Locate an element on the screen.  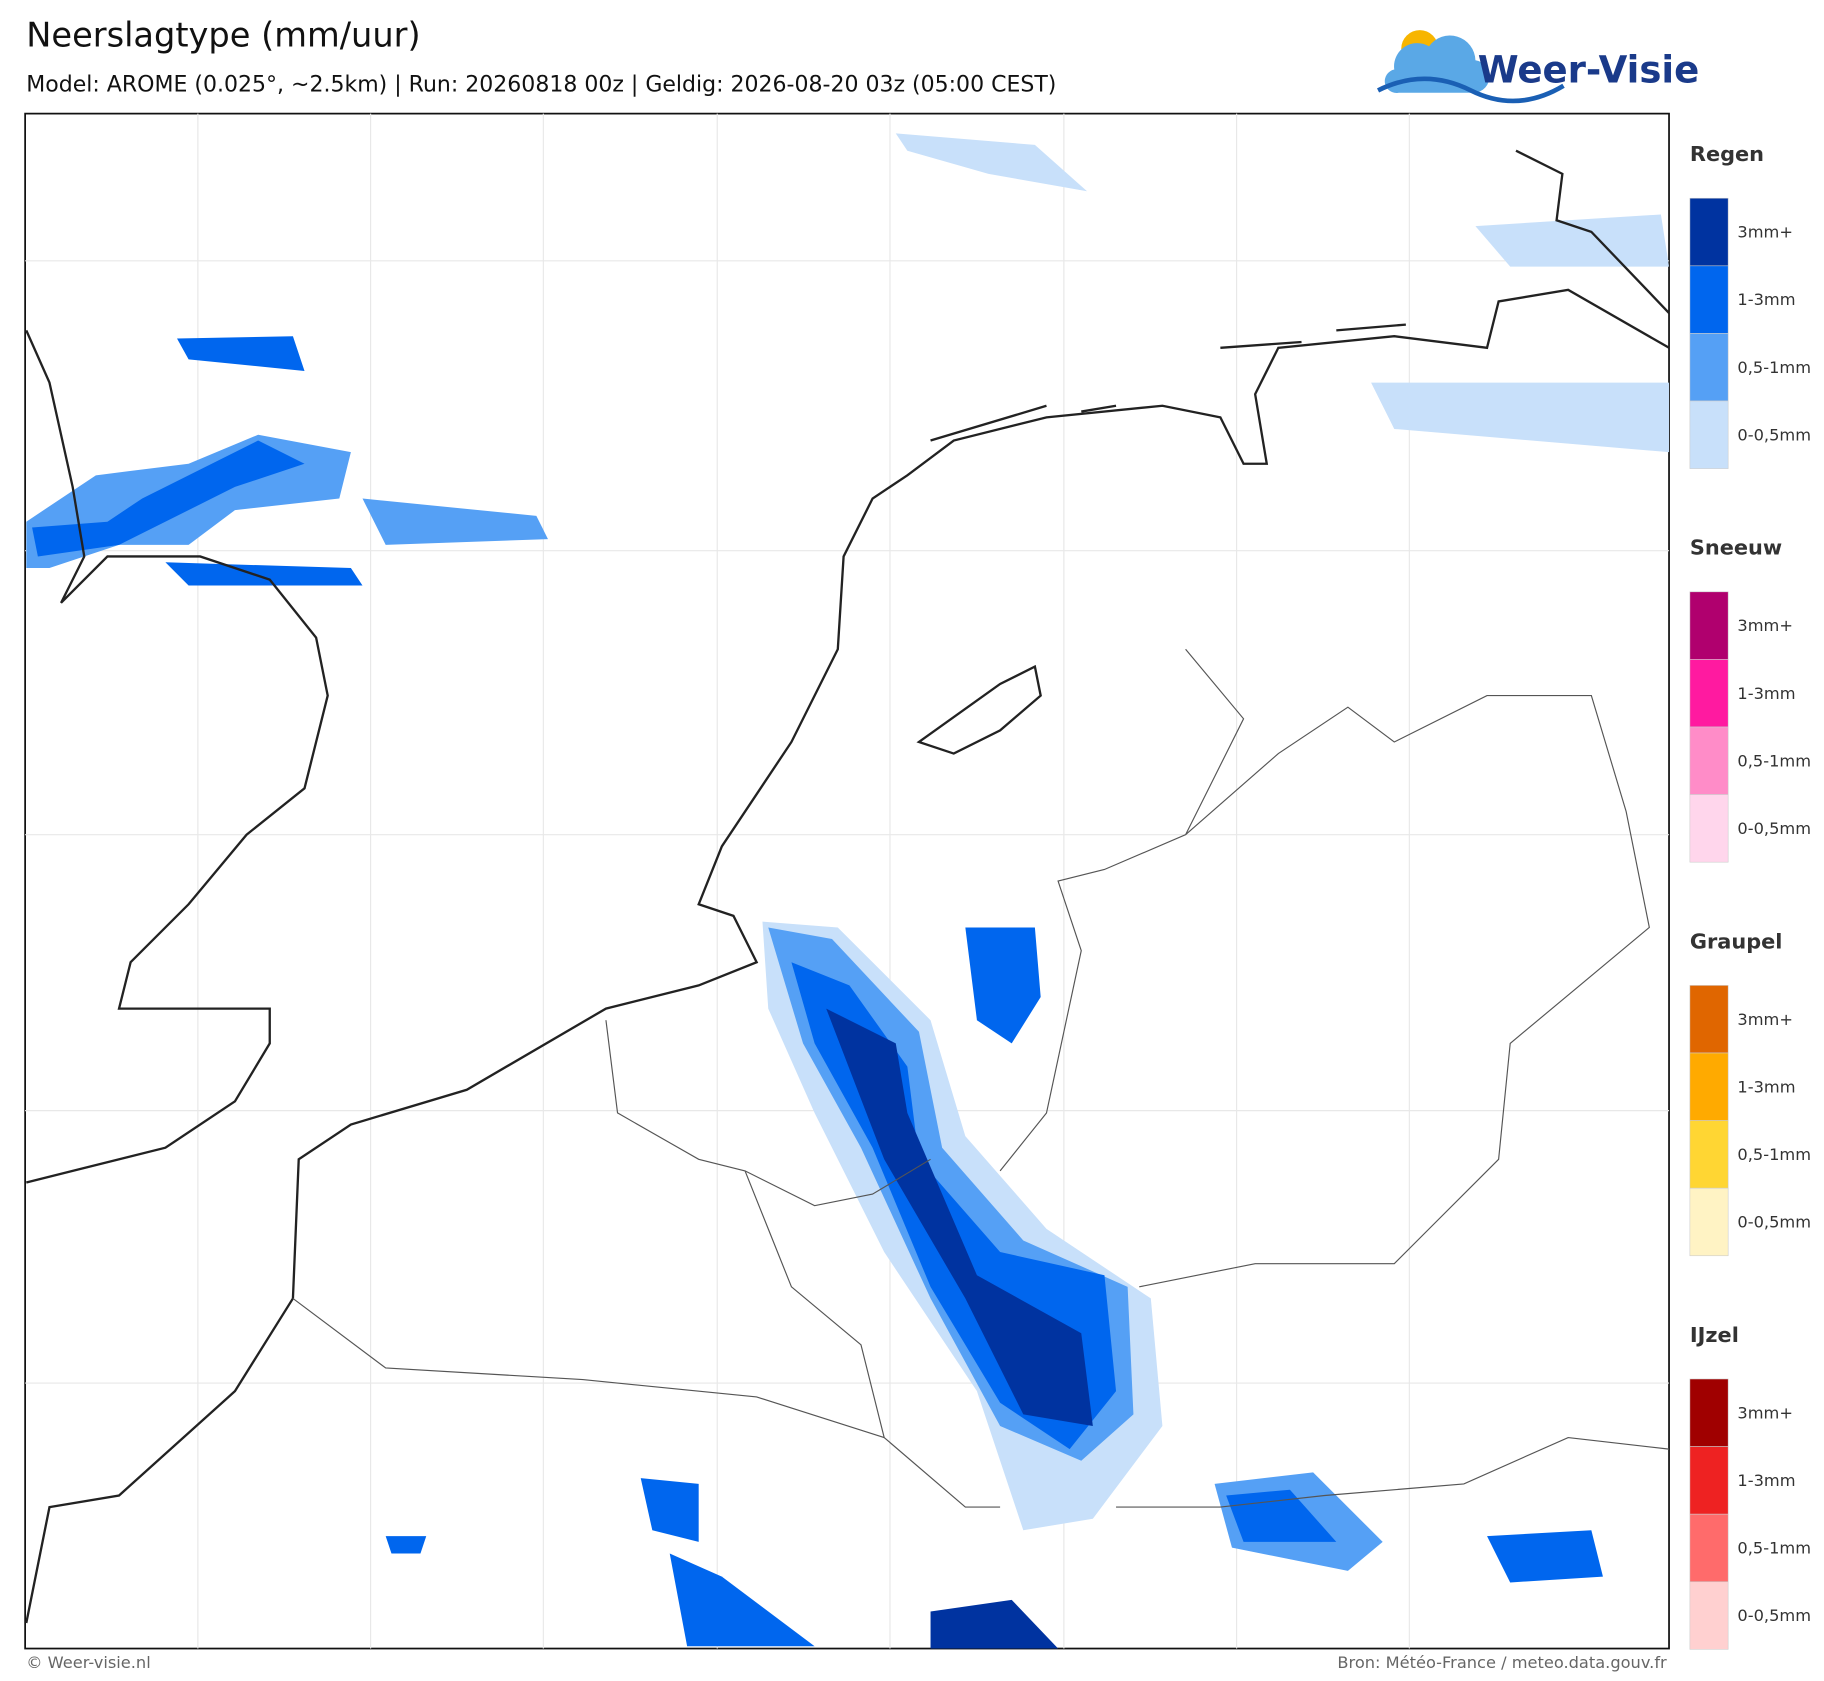
legend-title: IJzel is located at coordinates (1714, 1335).